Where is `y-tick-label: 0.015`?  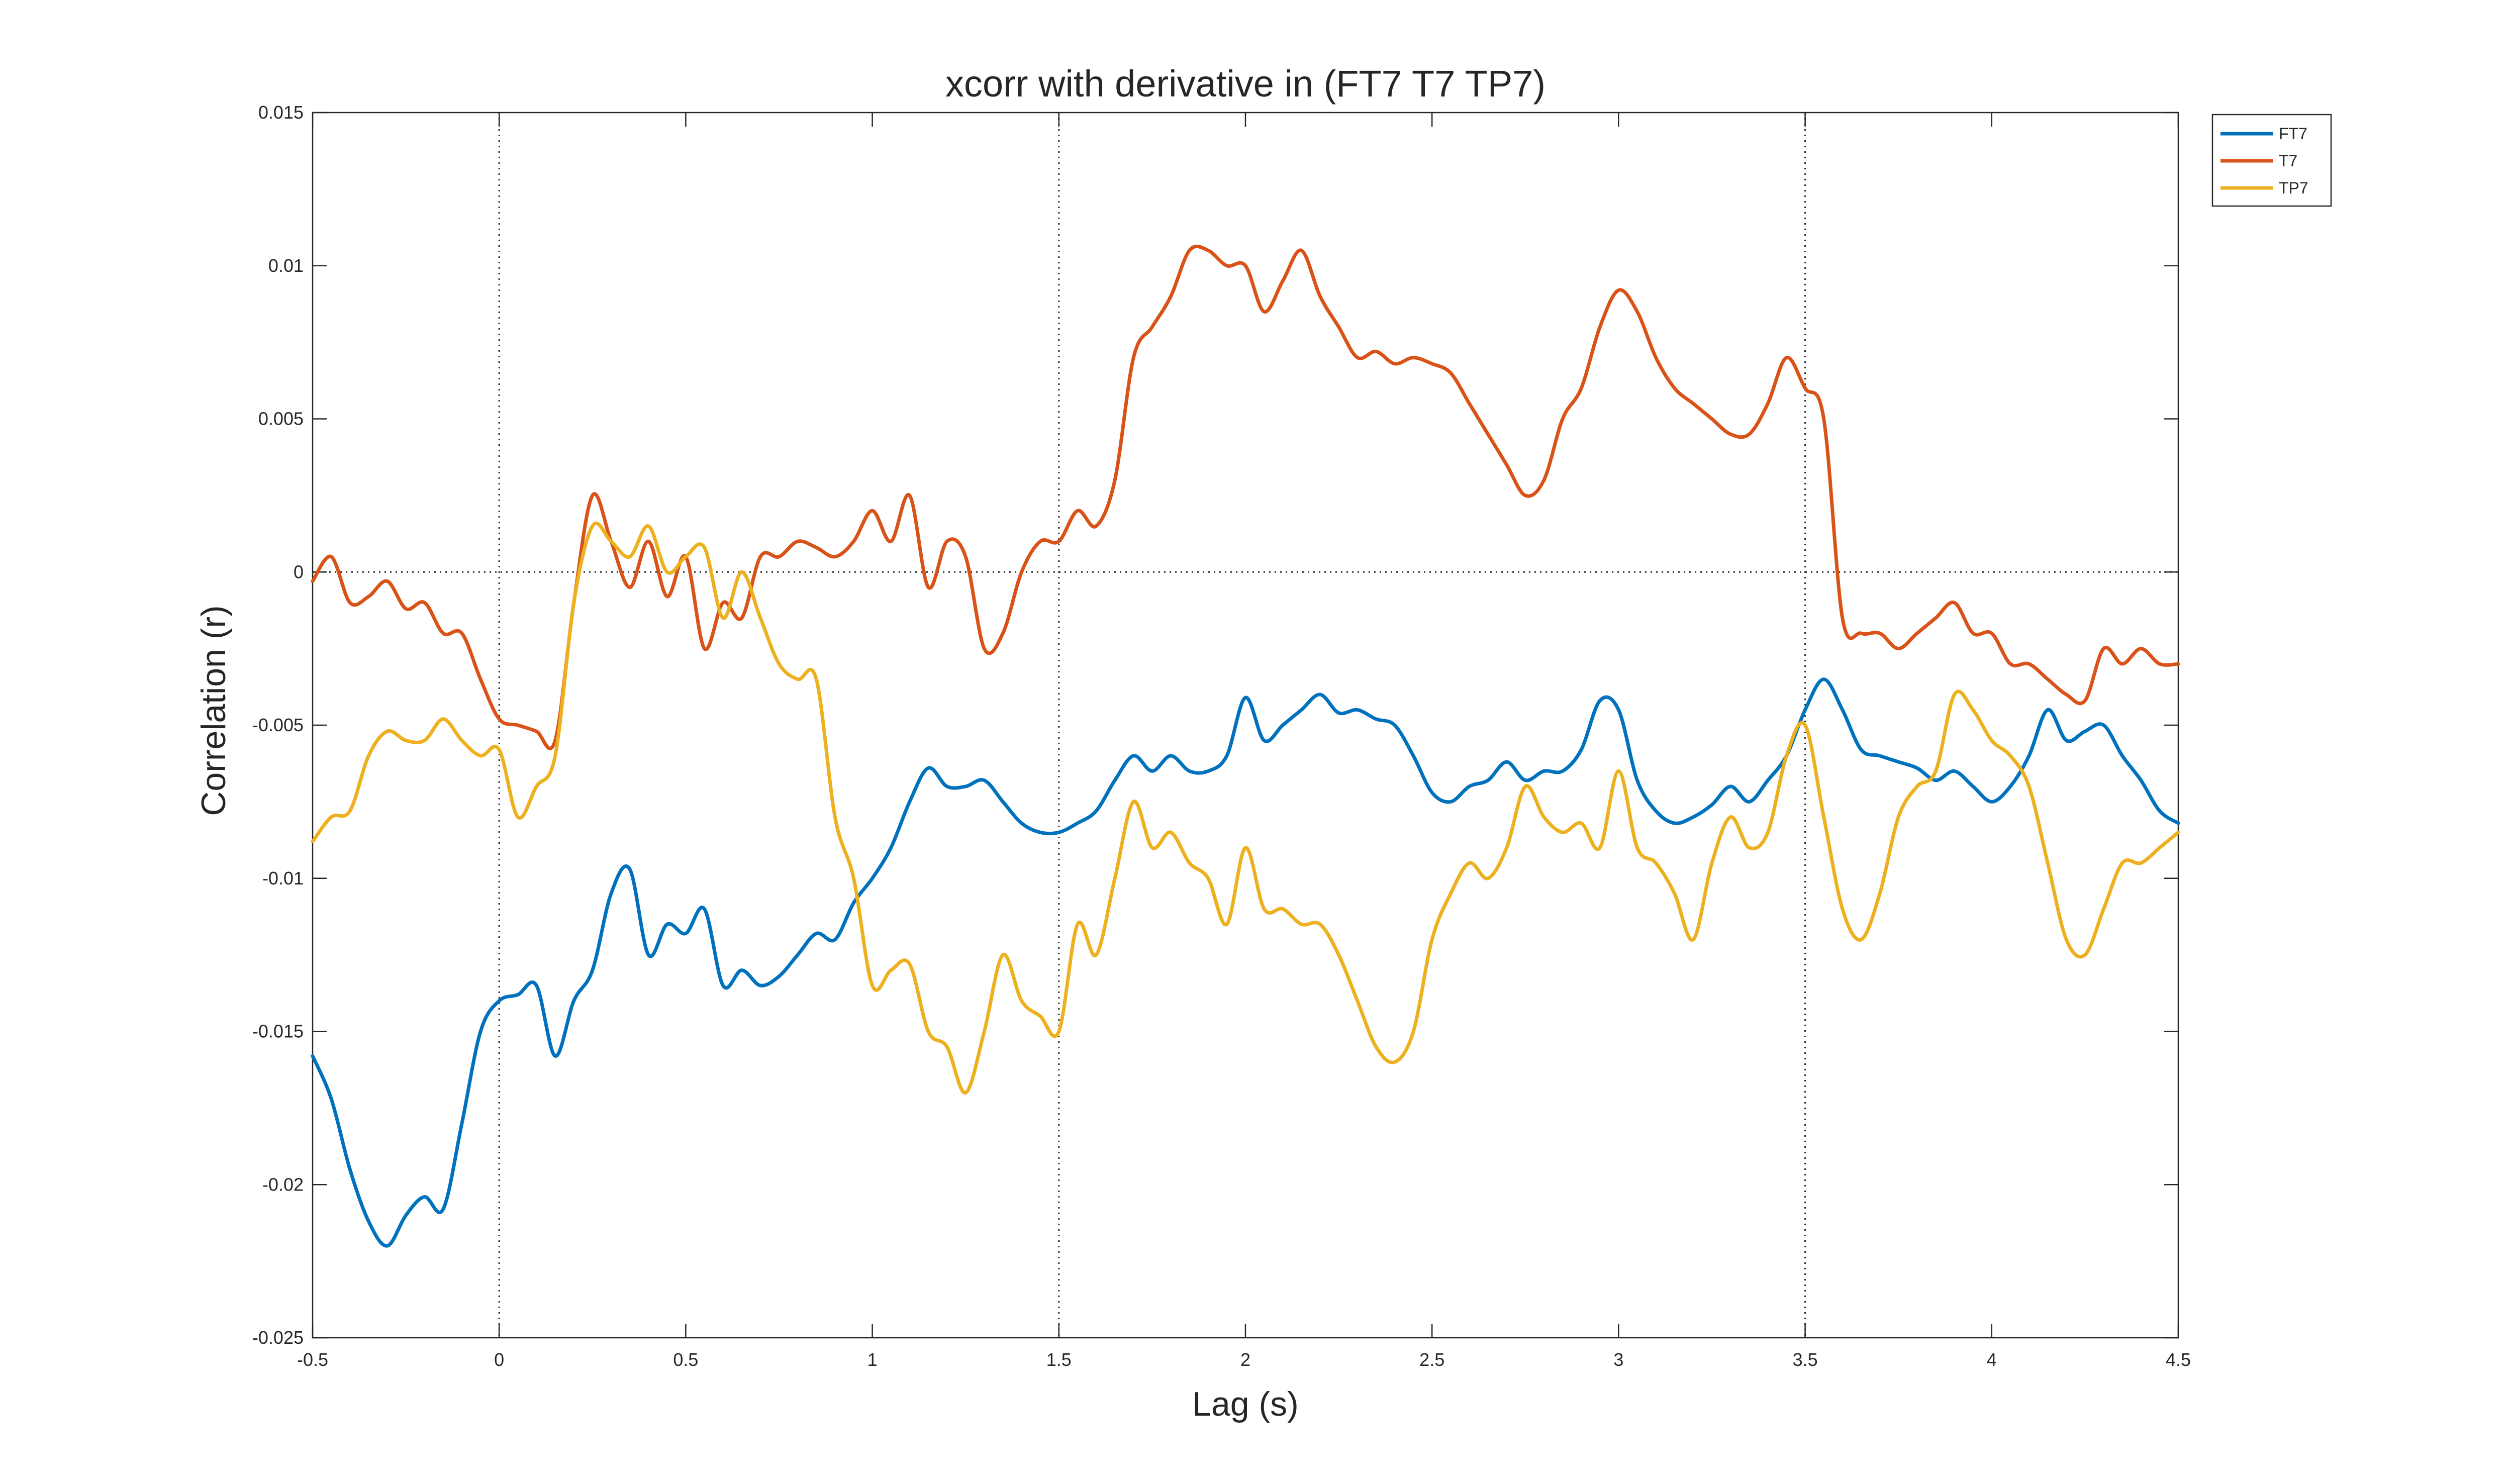
y-tick-label: 0.015 is located at coordinates (281, 113).